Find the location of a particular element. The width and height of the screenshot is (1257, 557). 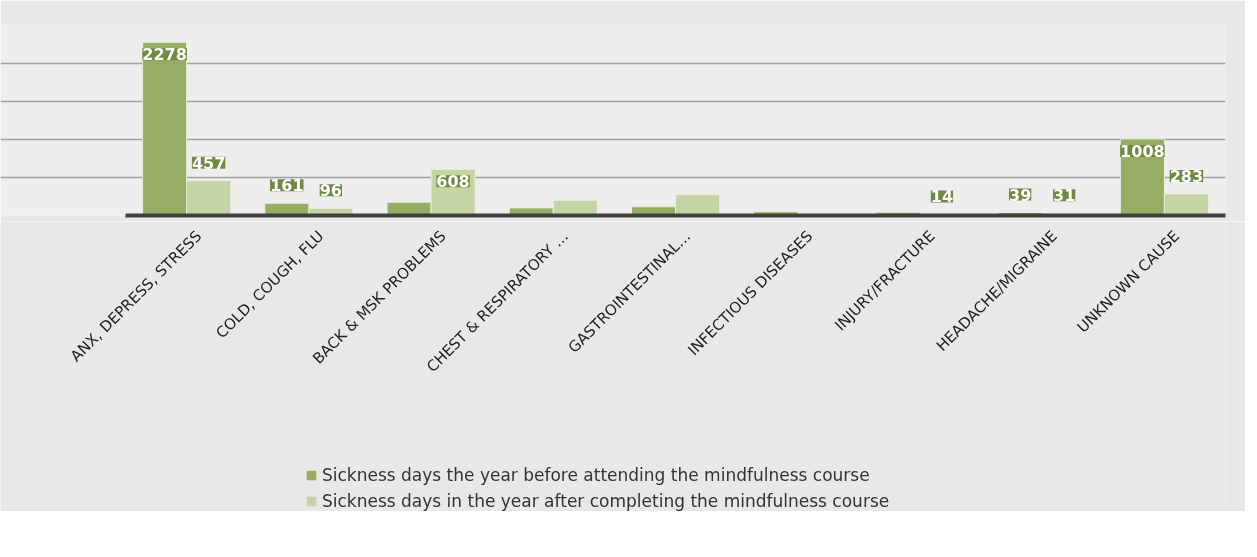

data-label: 31 is located at coordinates (1064, 196).